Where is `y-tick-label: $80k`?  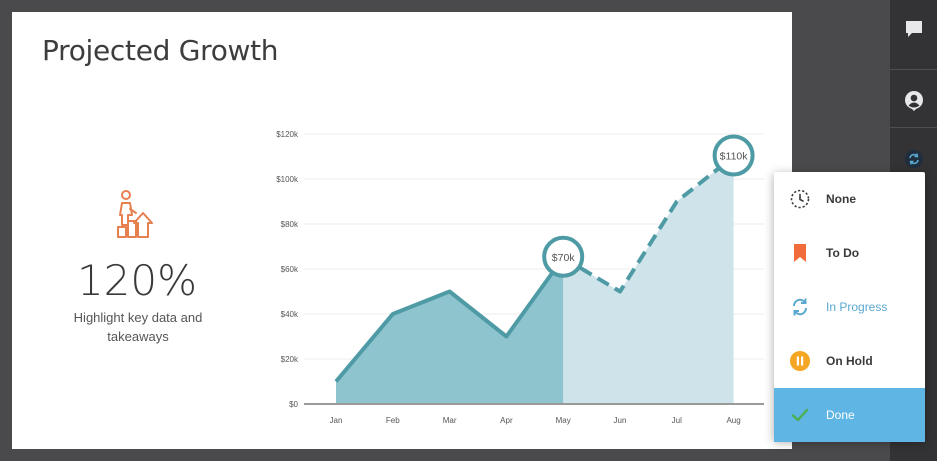
y-tick-label: $80k is located at coordinates (290, 224).